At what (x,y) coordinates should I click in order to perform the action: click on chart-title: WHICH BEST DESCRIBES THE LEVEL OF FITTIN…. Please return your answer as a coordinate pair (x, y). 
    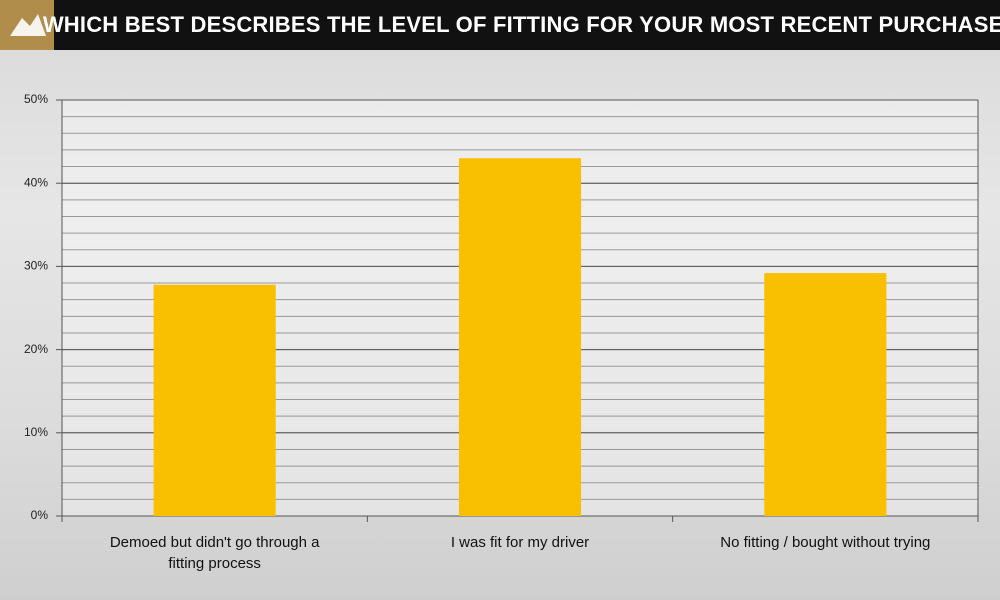
    Looking at the image, I should click on (521, 24).